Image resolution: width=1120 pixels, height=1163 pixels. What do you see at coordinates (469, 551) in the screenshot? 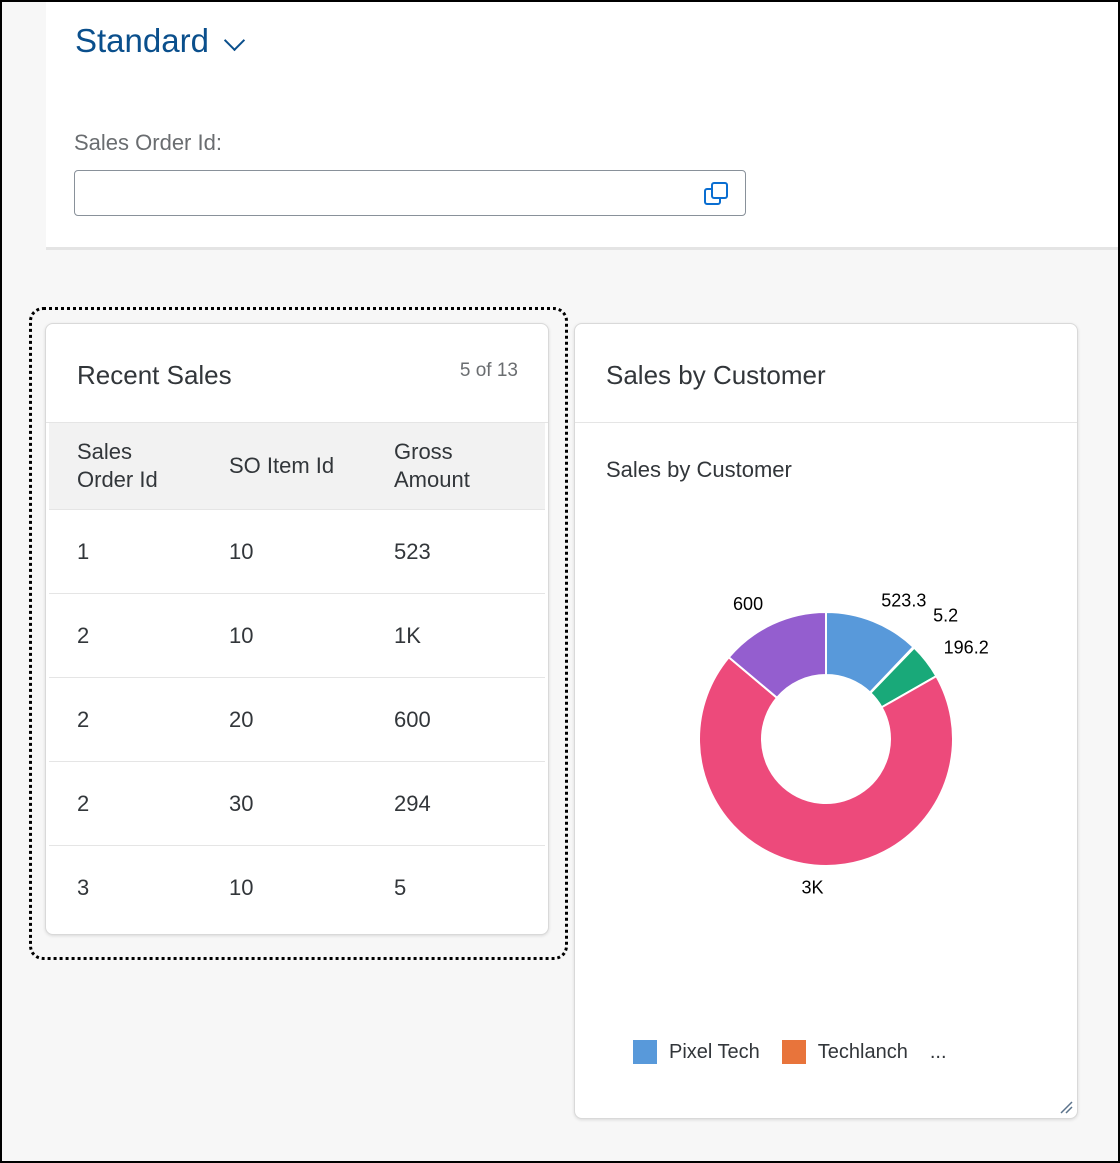
I see `table-cell: 523` at bounding box center [469, 551].